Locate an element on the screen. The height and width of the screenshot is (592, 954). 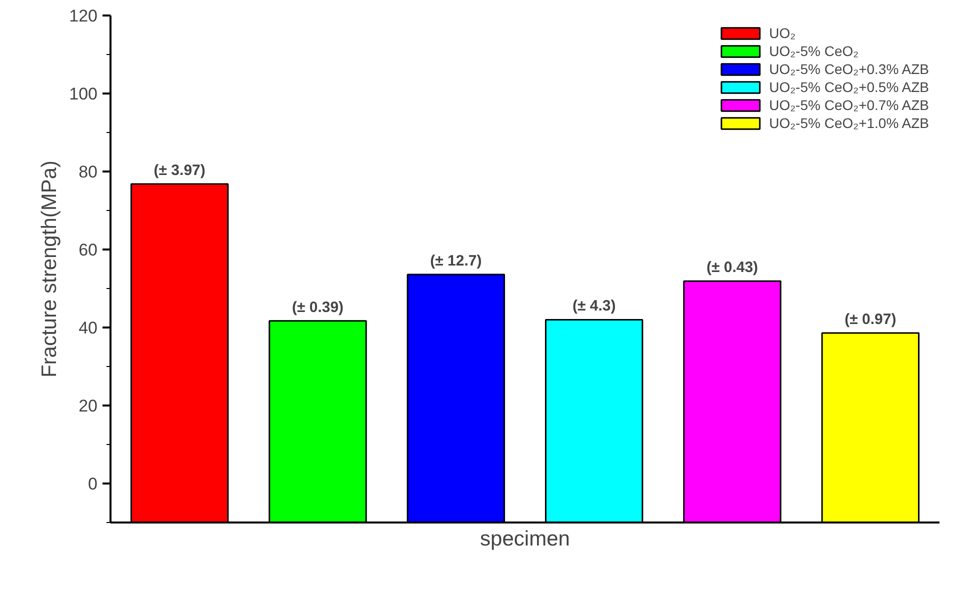
legend-label: UO₂-5% CeO₂+1.0% AZB is located at coordinates (849, 123).